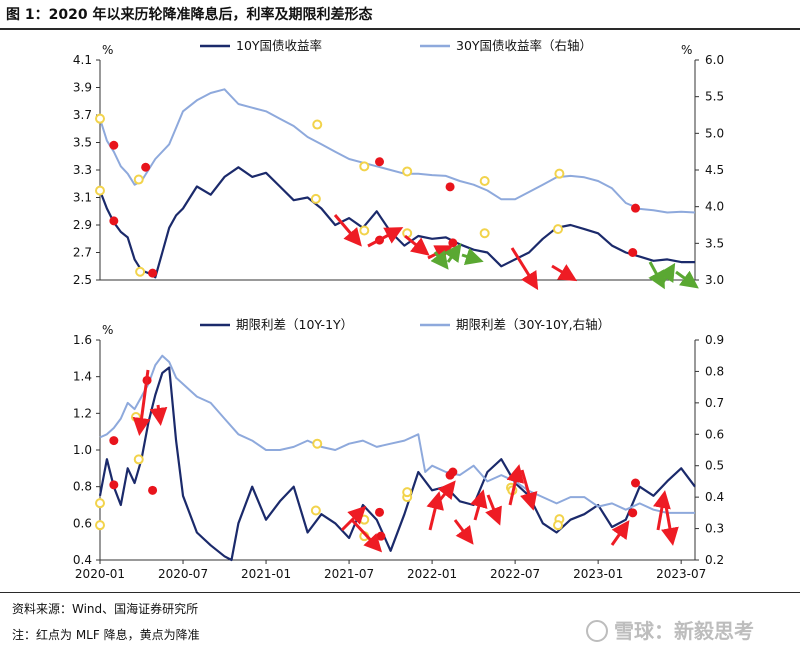  What do you see at coordinates (714, 560) in the screenshot?
I see `right-axis-tick-label: 0.2` at bounding box center [714, 560].